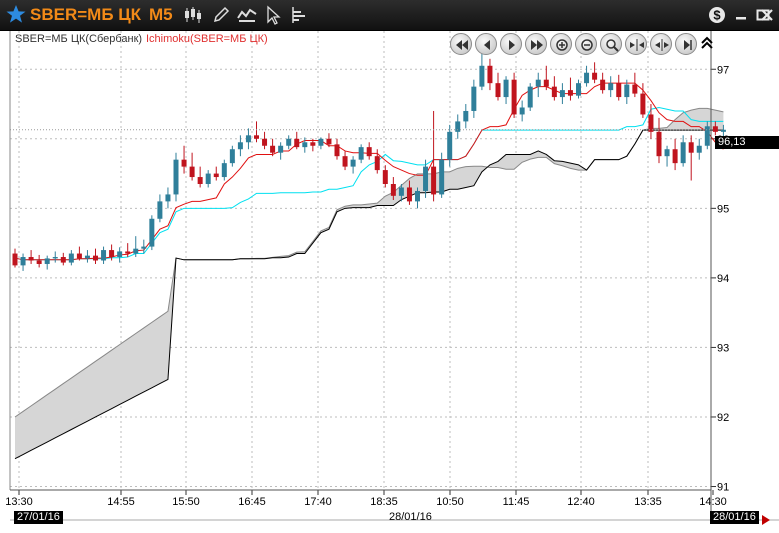 The height and width of the screenshot is (533, 779). Describe the element at coordinates (461, 44) in the screenshot. I see `rewind-start-button` at that location.